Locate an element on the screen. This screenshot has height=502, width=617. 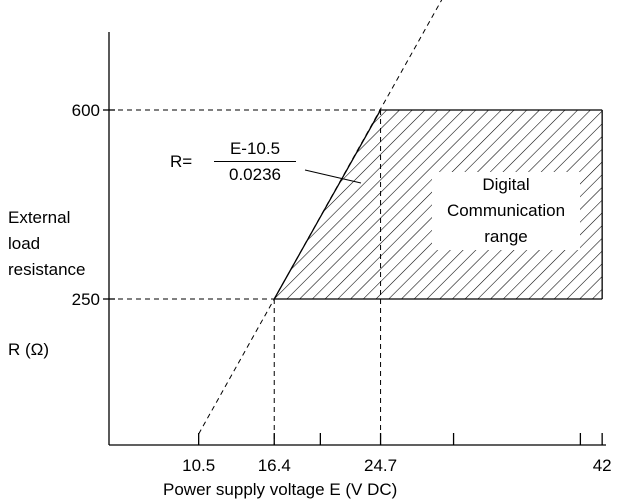
formula-fraction-bar is located at coordinates (255, 161).